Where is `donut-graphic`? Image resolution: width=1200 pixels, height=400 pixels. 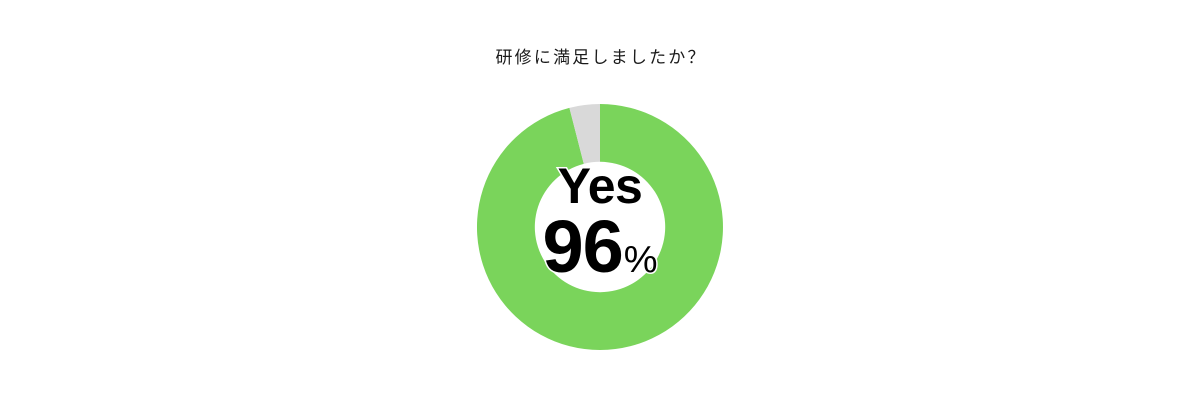 donut-graphic is located at coordinates (599, 227).